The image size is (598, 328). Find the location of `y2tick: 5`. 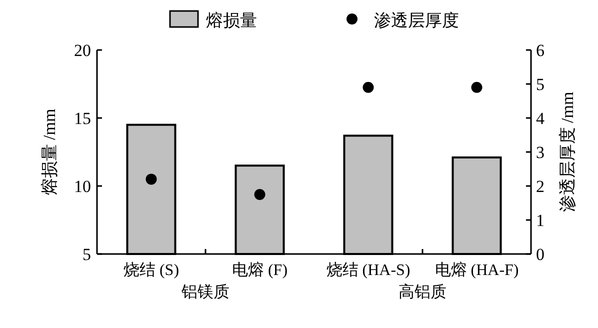

y2tick: 5 is located at coordinates (540, 84).